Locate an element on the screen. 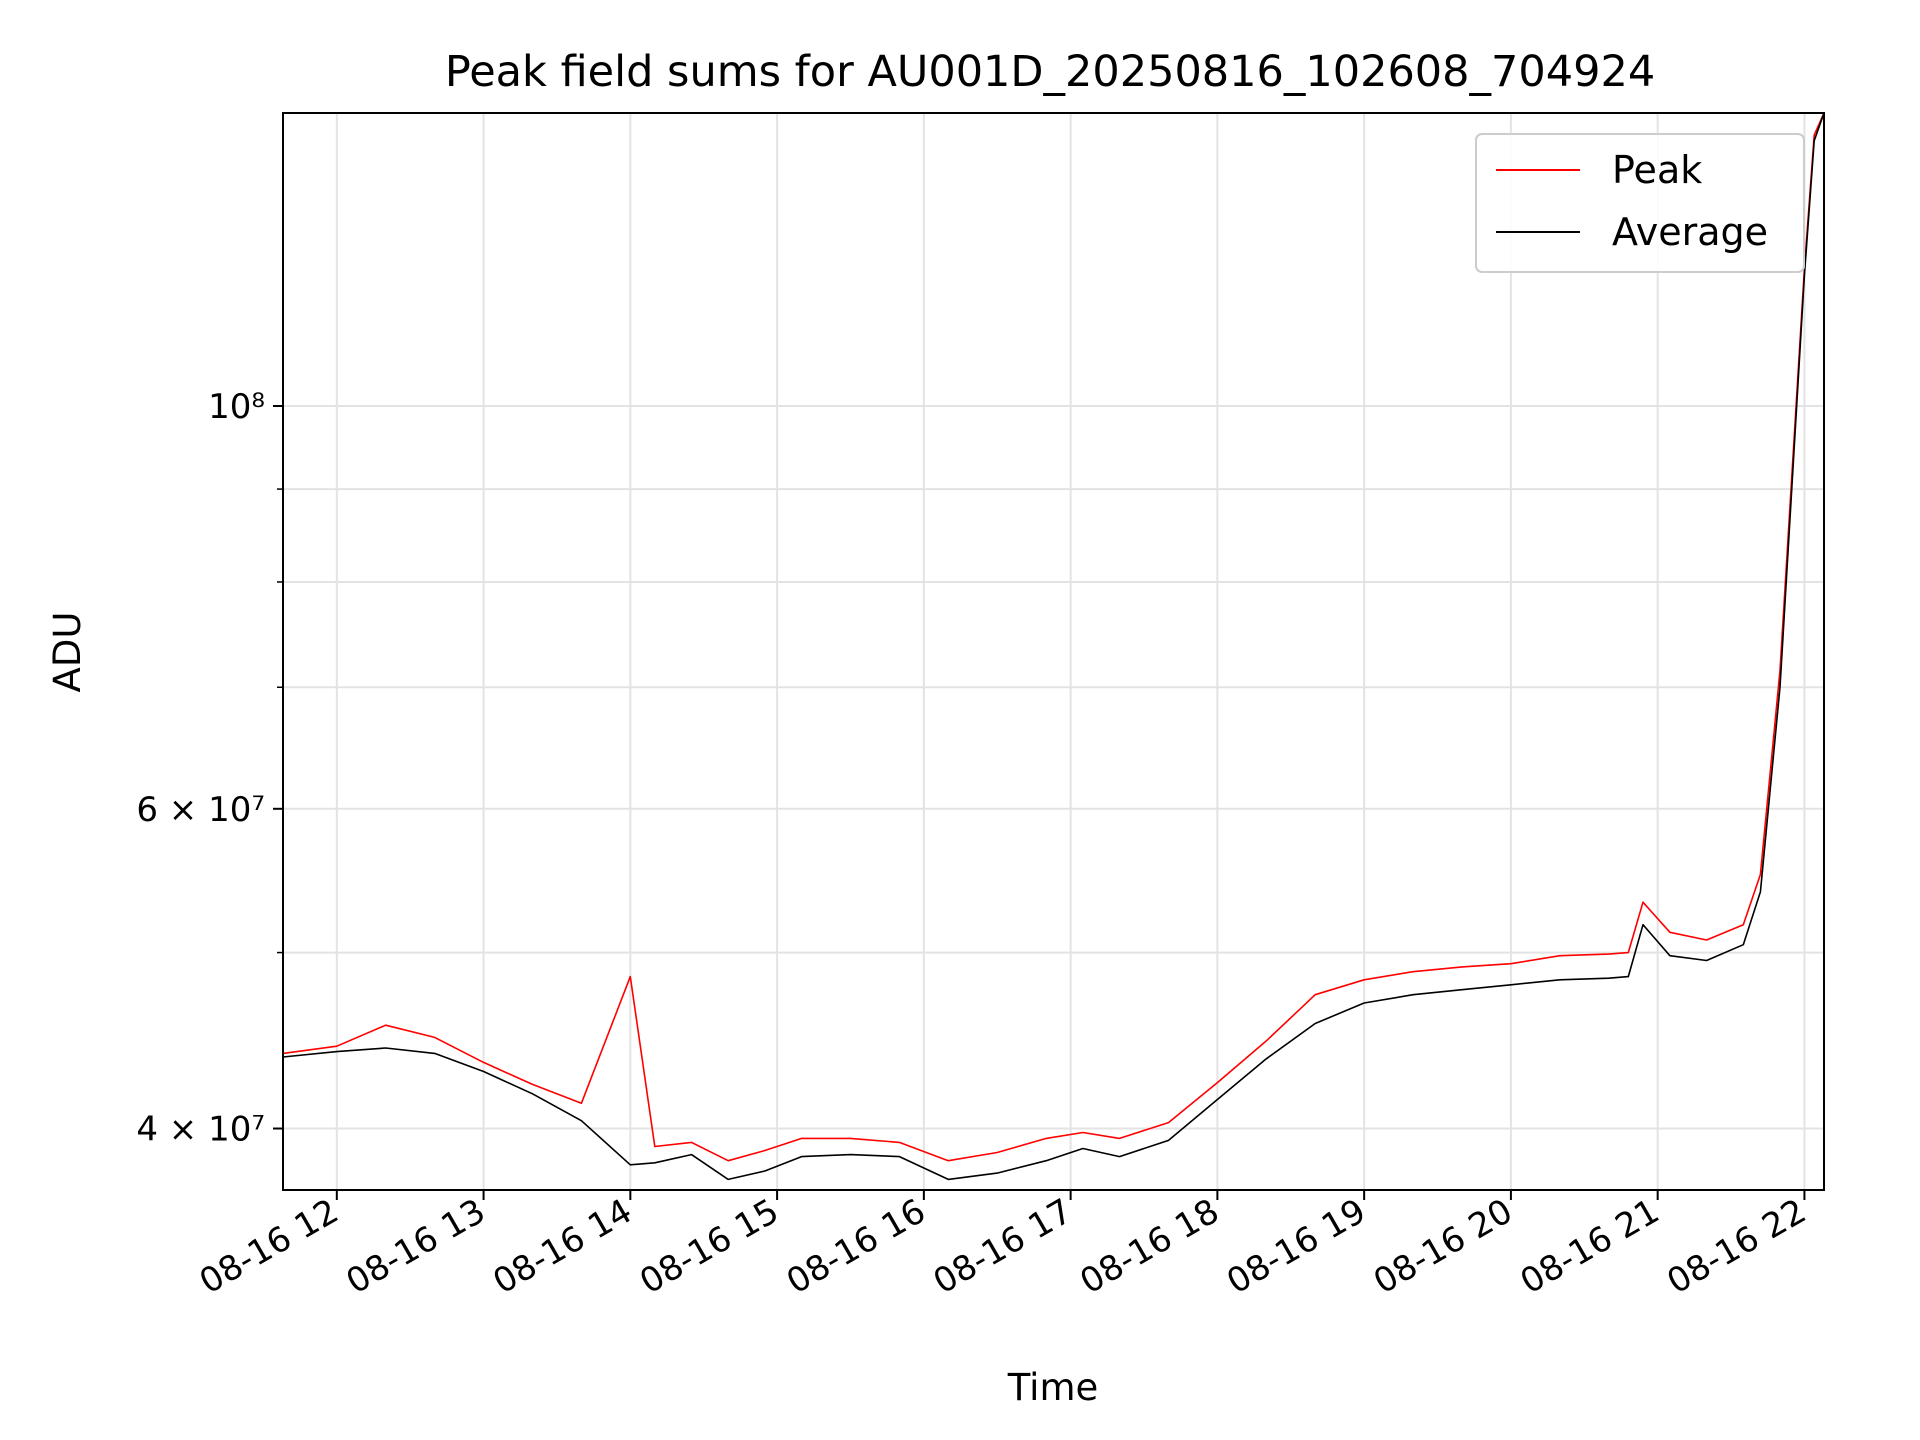  x-tick-label: 08-16 12 is located at coordinates (269, 1246).